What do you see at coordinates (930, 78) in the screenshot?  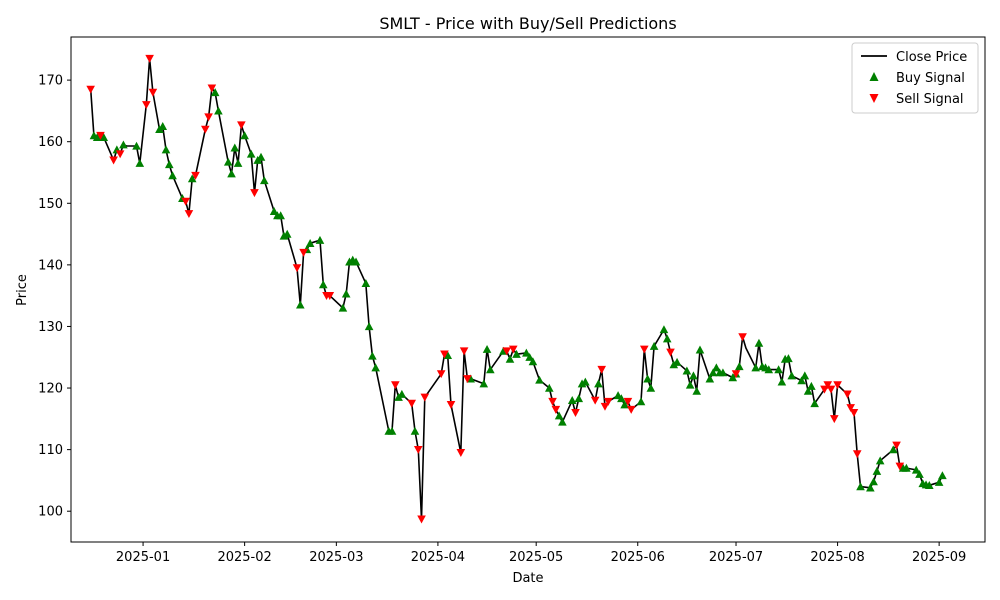 I see `legend-buy-label: Buy Signal` at bounding box center [930, 78].